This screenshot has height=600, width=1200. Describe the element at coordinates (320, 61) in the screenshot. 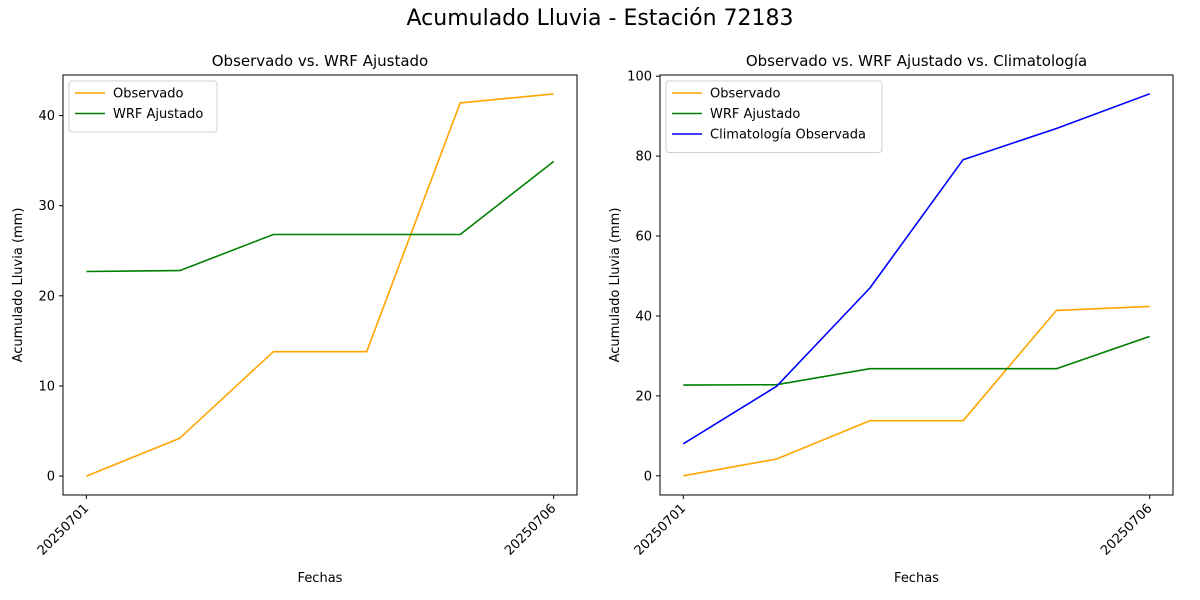

I see `chart-title: Observado vs. WRF Ajustado` at that location.